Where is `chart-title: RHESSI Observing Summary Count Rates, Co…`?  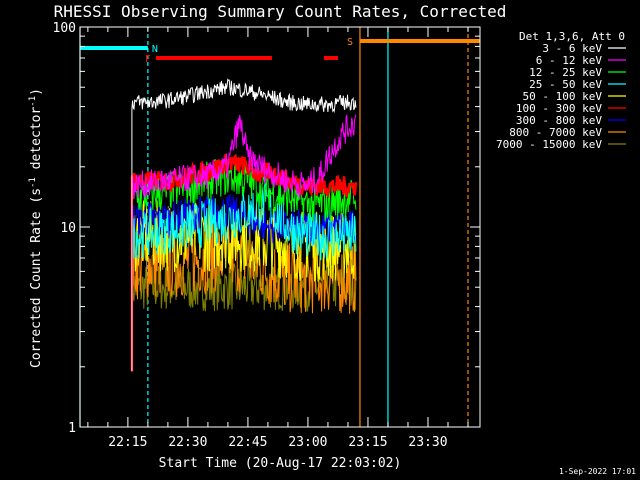
chart-title: RHESSI Observing Summary Count Rates, Co… is located at coordinates (280, 11).